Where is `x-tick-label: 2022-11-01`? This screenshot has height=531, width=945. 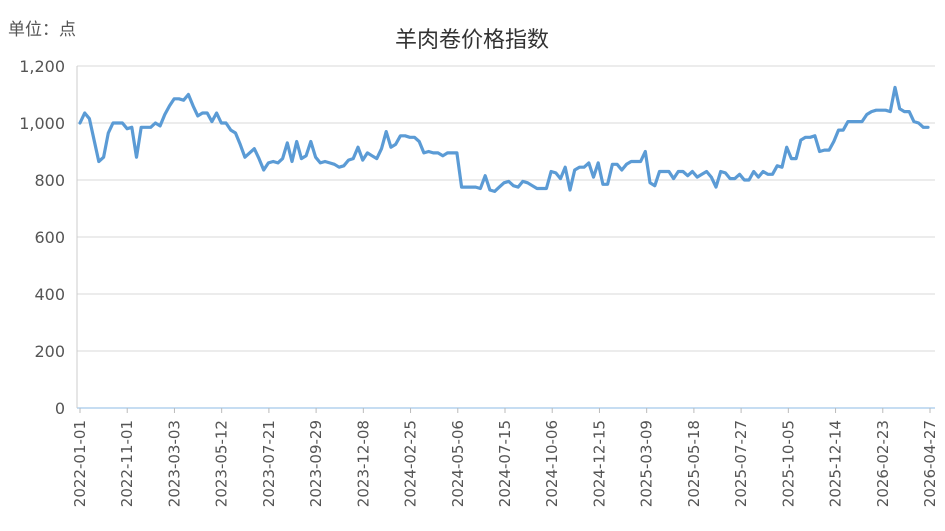 x-tick-label: 2022-11-01 is located at coordinates (127, 463).